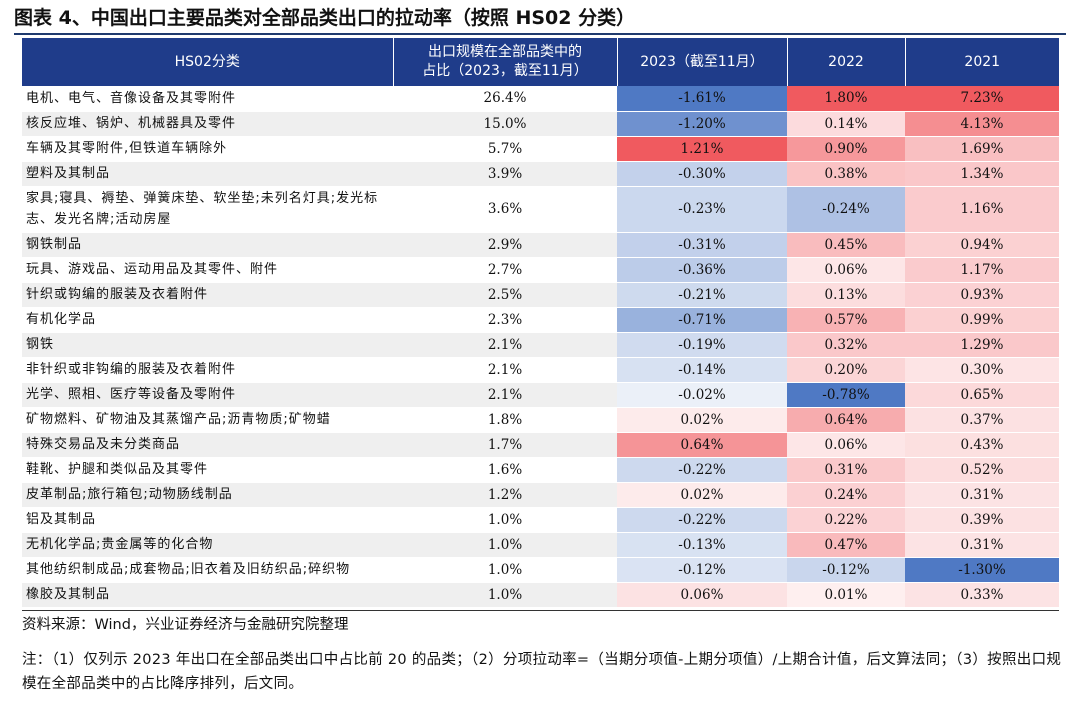 The width and height of the screenshot is (1080, 703). I want to click on category-cell: 皮革制品;旅行箱包;动物肠线制品, so click(207, 495).